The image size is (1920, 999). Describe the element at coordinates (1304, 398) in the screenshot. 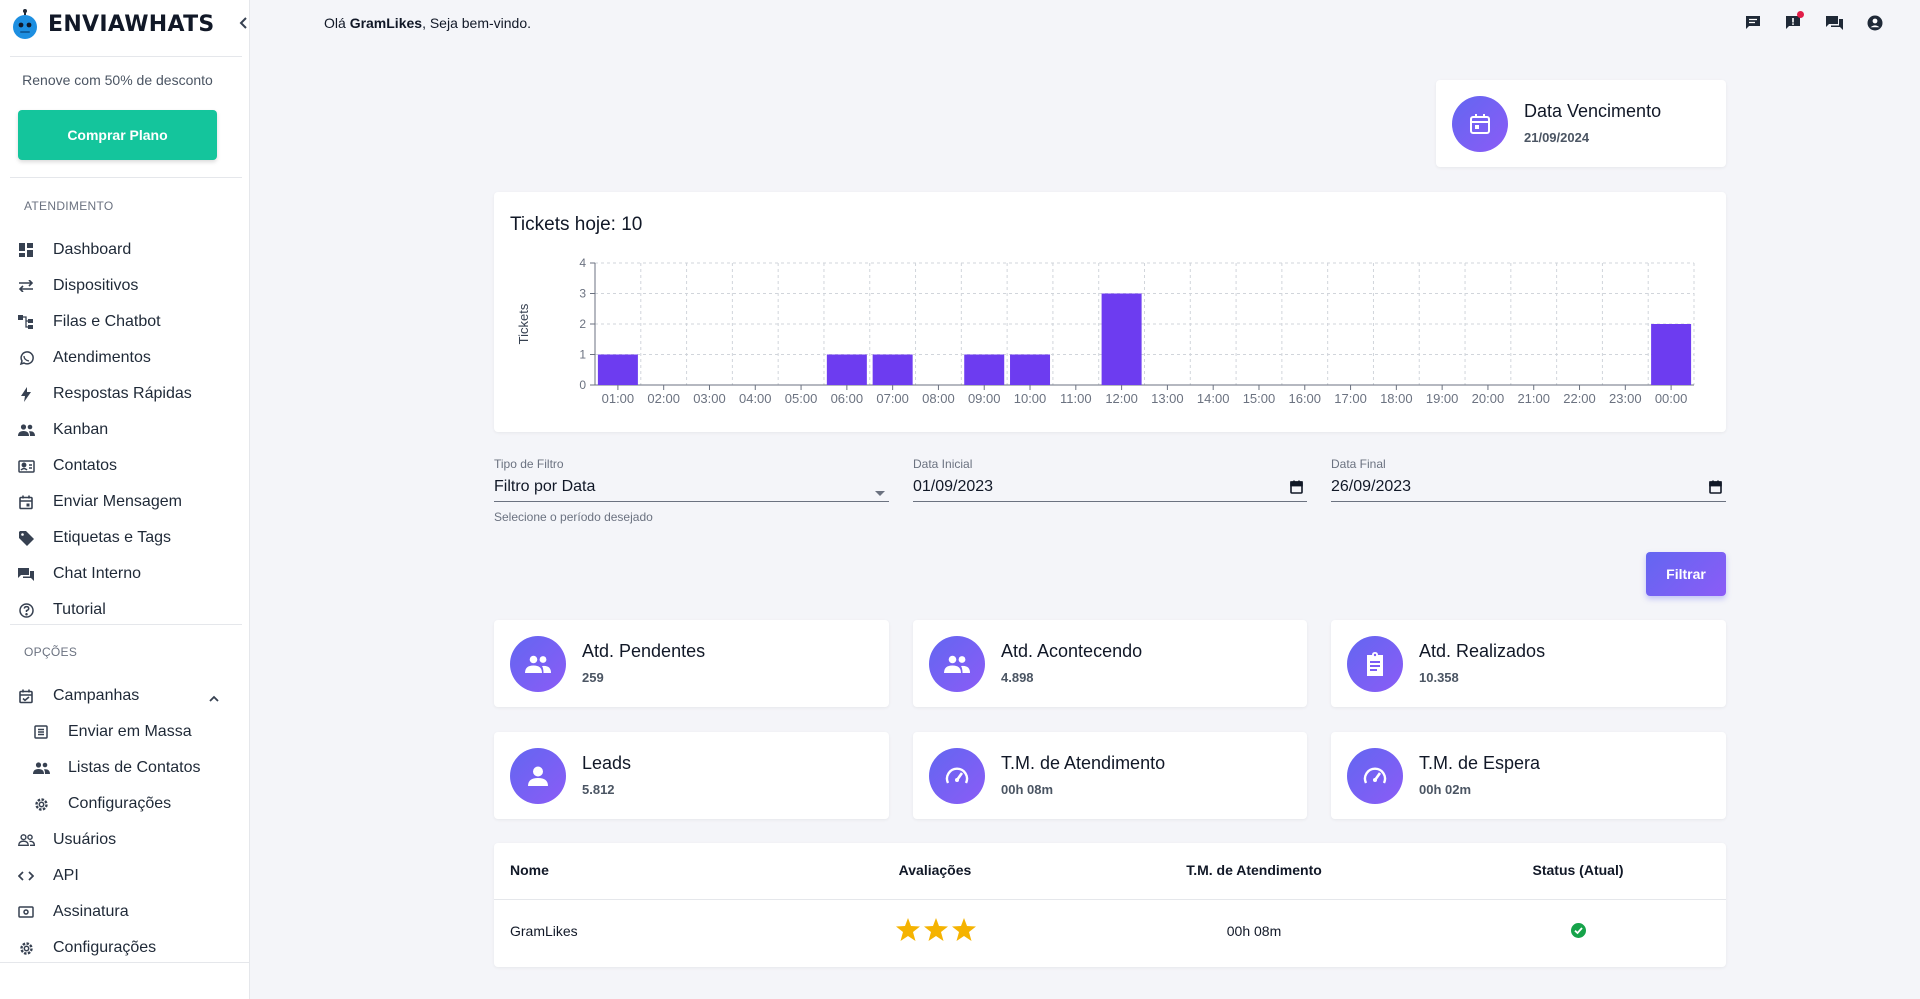

I see `x-tick-label: 16:00` at that location.